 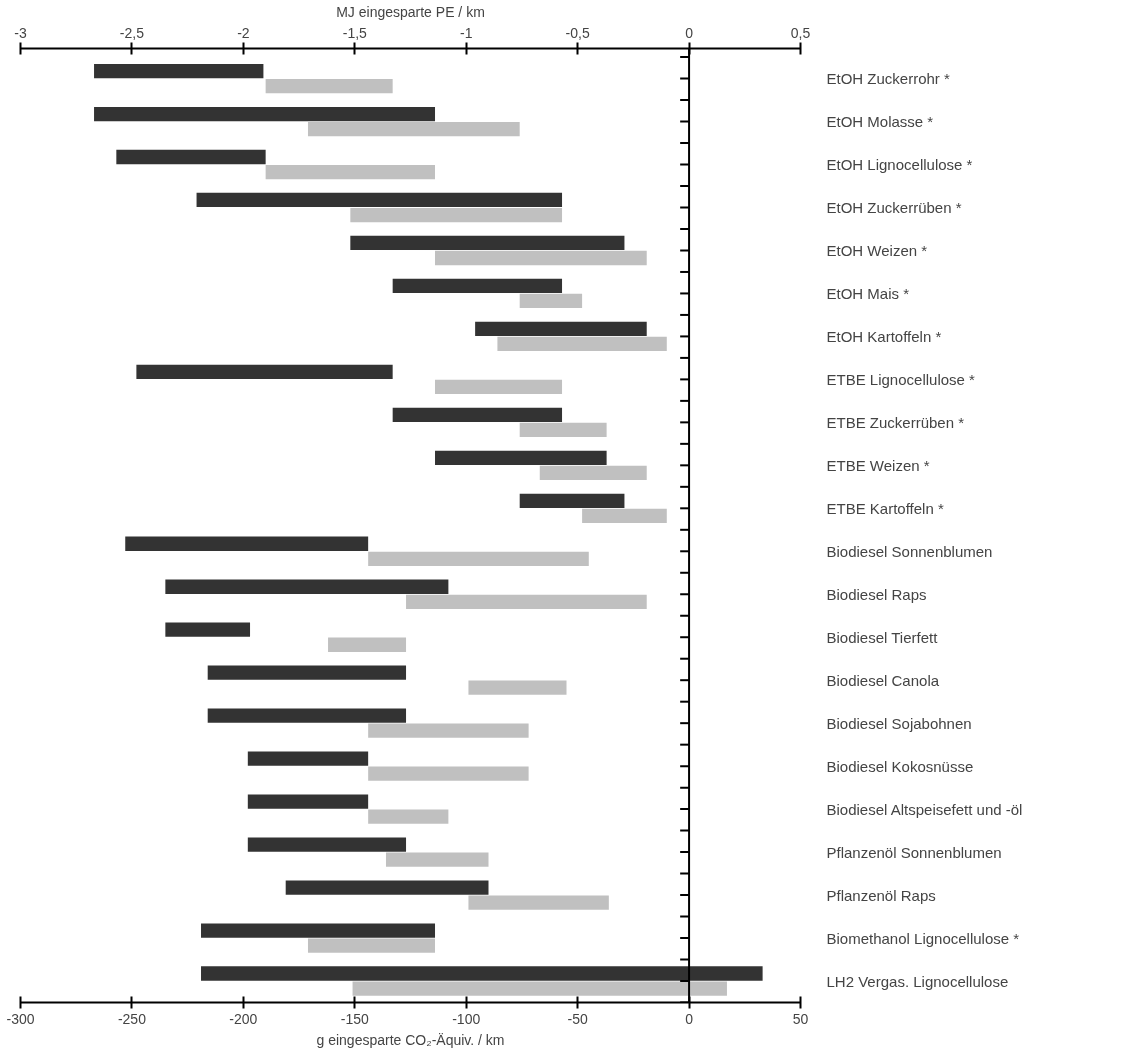 What do you see at coordinates (895, 422) in the screenshot?
I see `y-tick-label: ETBE Zuckerrüben *` at bounding box center [895, 422].